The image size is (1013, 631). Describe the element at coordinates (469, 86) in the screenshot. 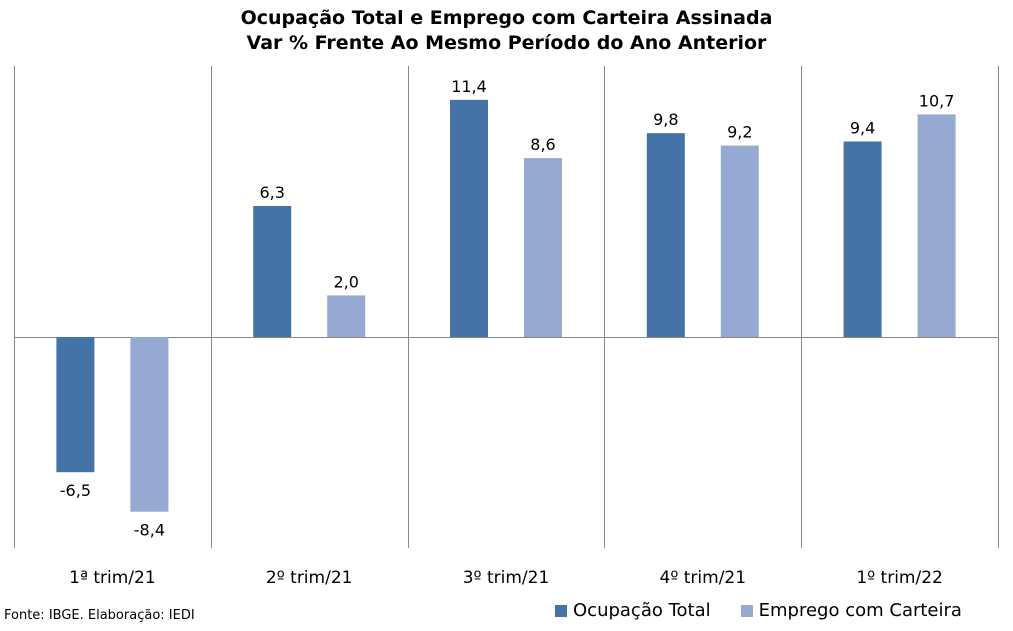

I see `data-label: 11,4` at that location.